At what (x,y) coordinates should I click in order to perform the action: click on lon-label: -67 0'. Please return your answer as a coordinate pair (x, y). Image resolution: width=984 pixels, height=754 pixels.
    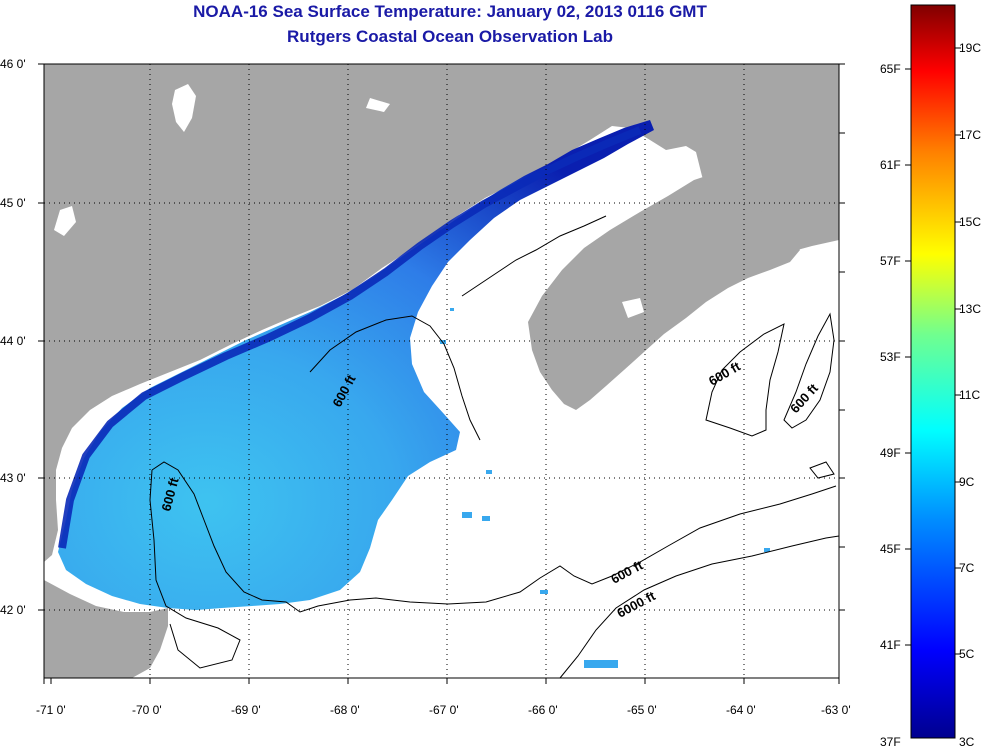
    Looking at the image, I should click on (444, 710).